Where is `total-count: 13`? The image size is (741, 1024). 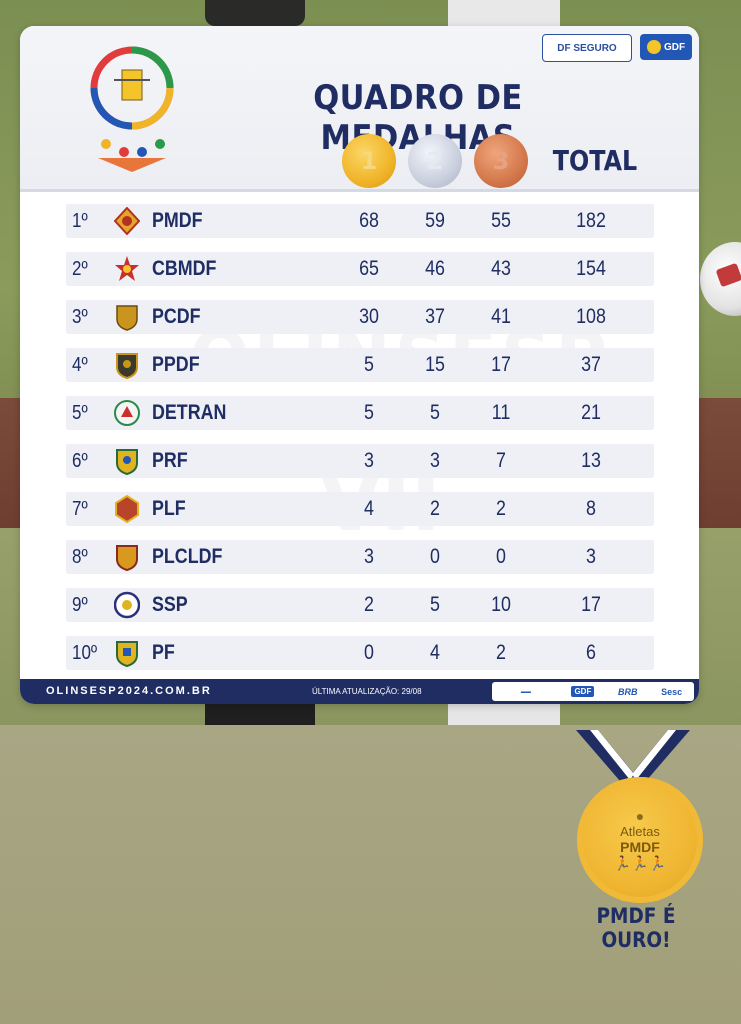
total-count: 13 is located at coordinates (591, 460).